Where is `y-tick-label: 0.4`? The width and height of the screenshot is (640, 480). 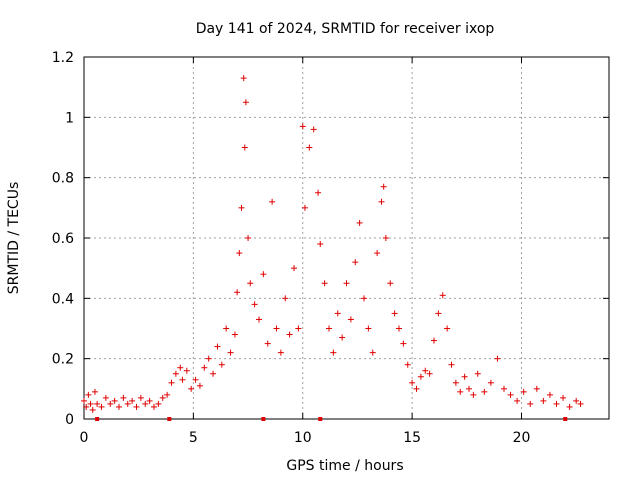
y-tick-label: 0.4 is located at coordinates (63, 299).